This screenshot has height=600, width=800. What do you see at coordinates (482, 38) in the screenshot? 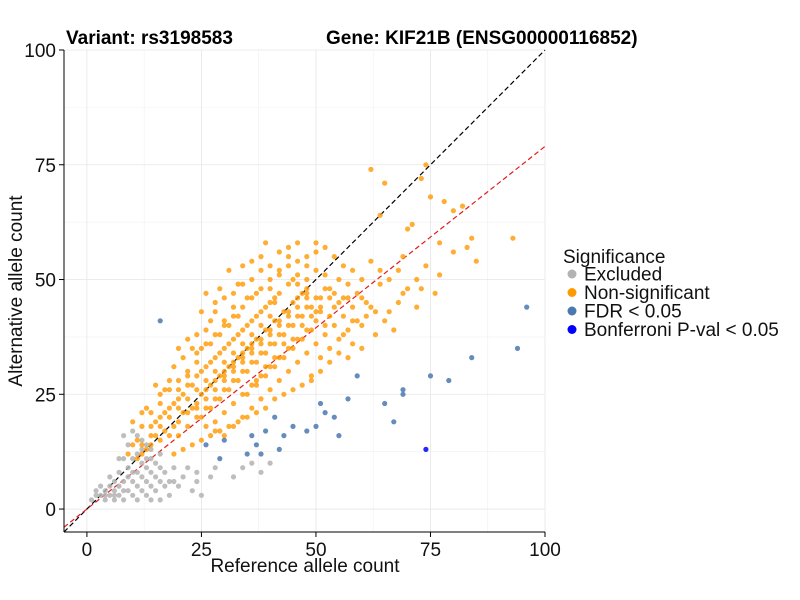
I see `chart-title-gene: Gene: KIF21B (ENSG00000116852)` at bounding box center [482, 38].